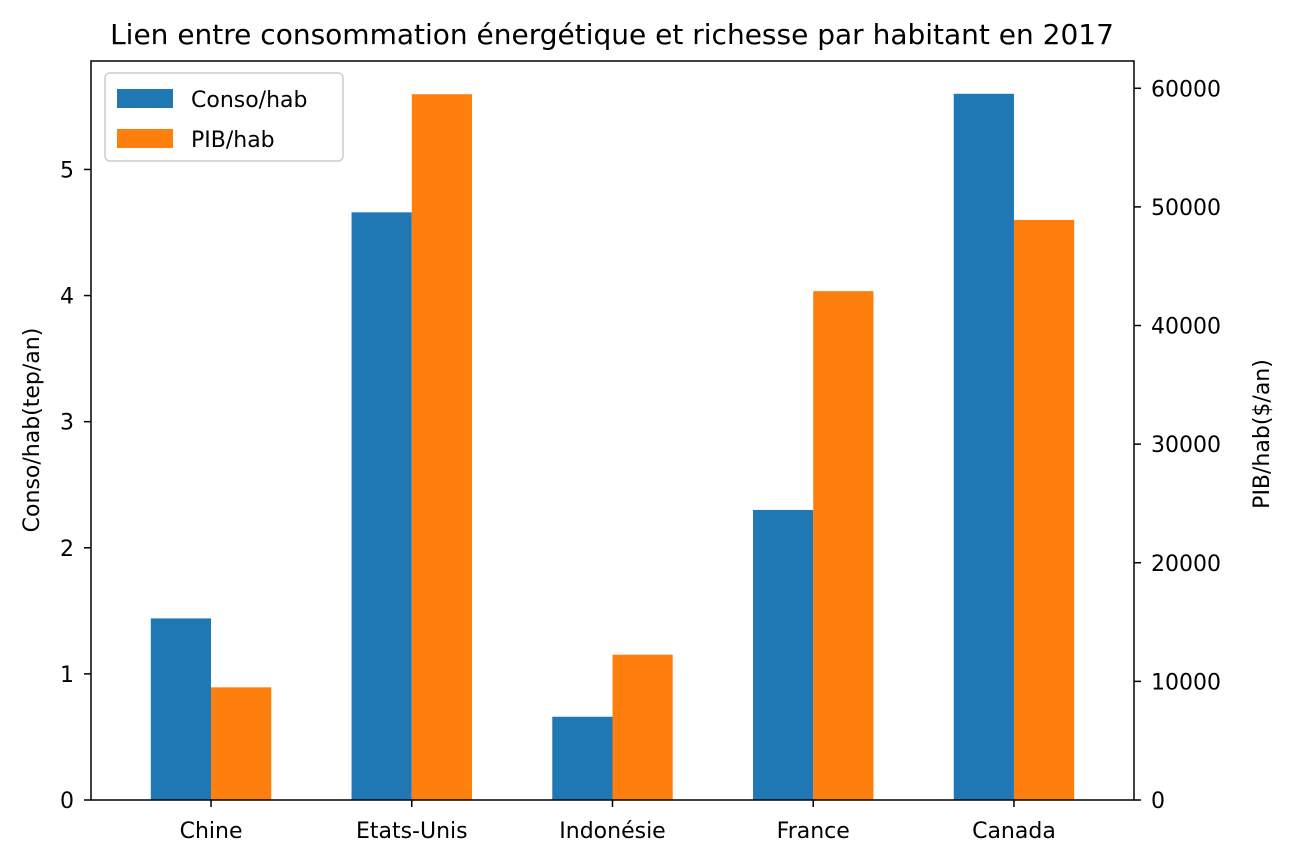 The height and width of the screenshot is (864, 1292). I want to click on y-left-tick-label-5: 5, so click(67, 170).